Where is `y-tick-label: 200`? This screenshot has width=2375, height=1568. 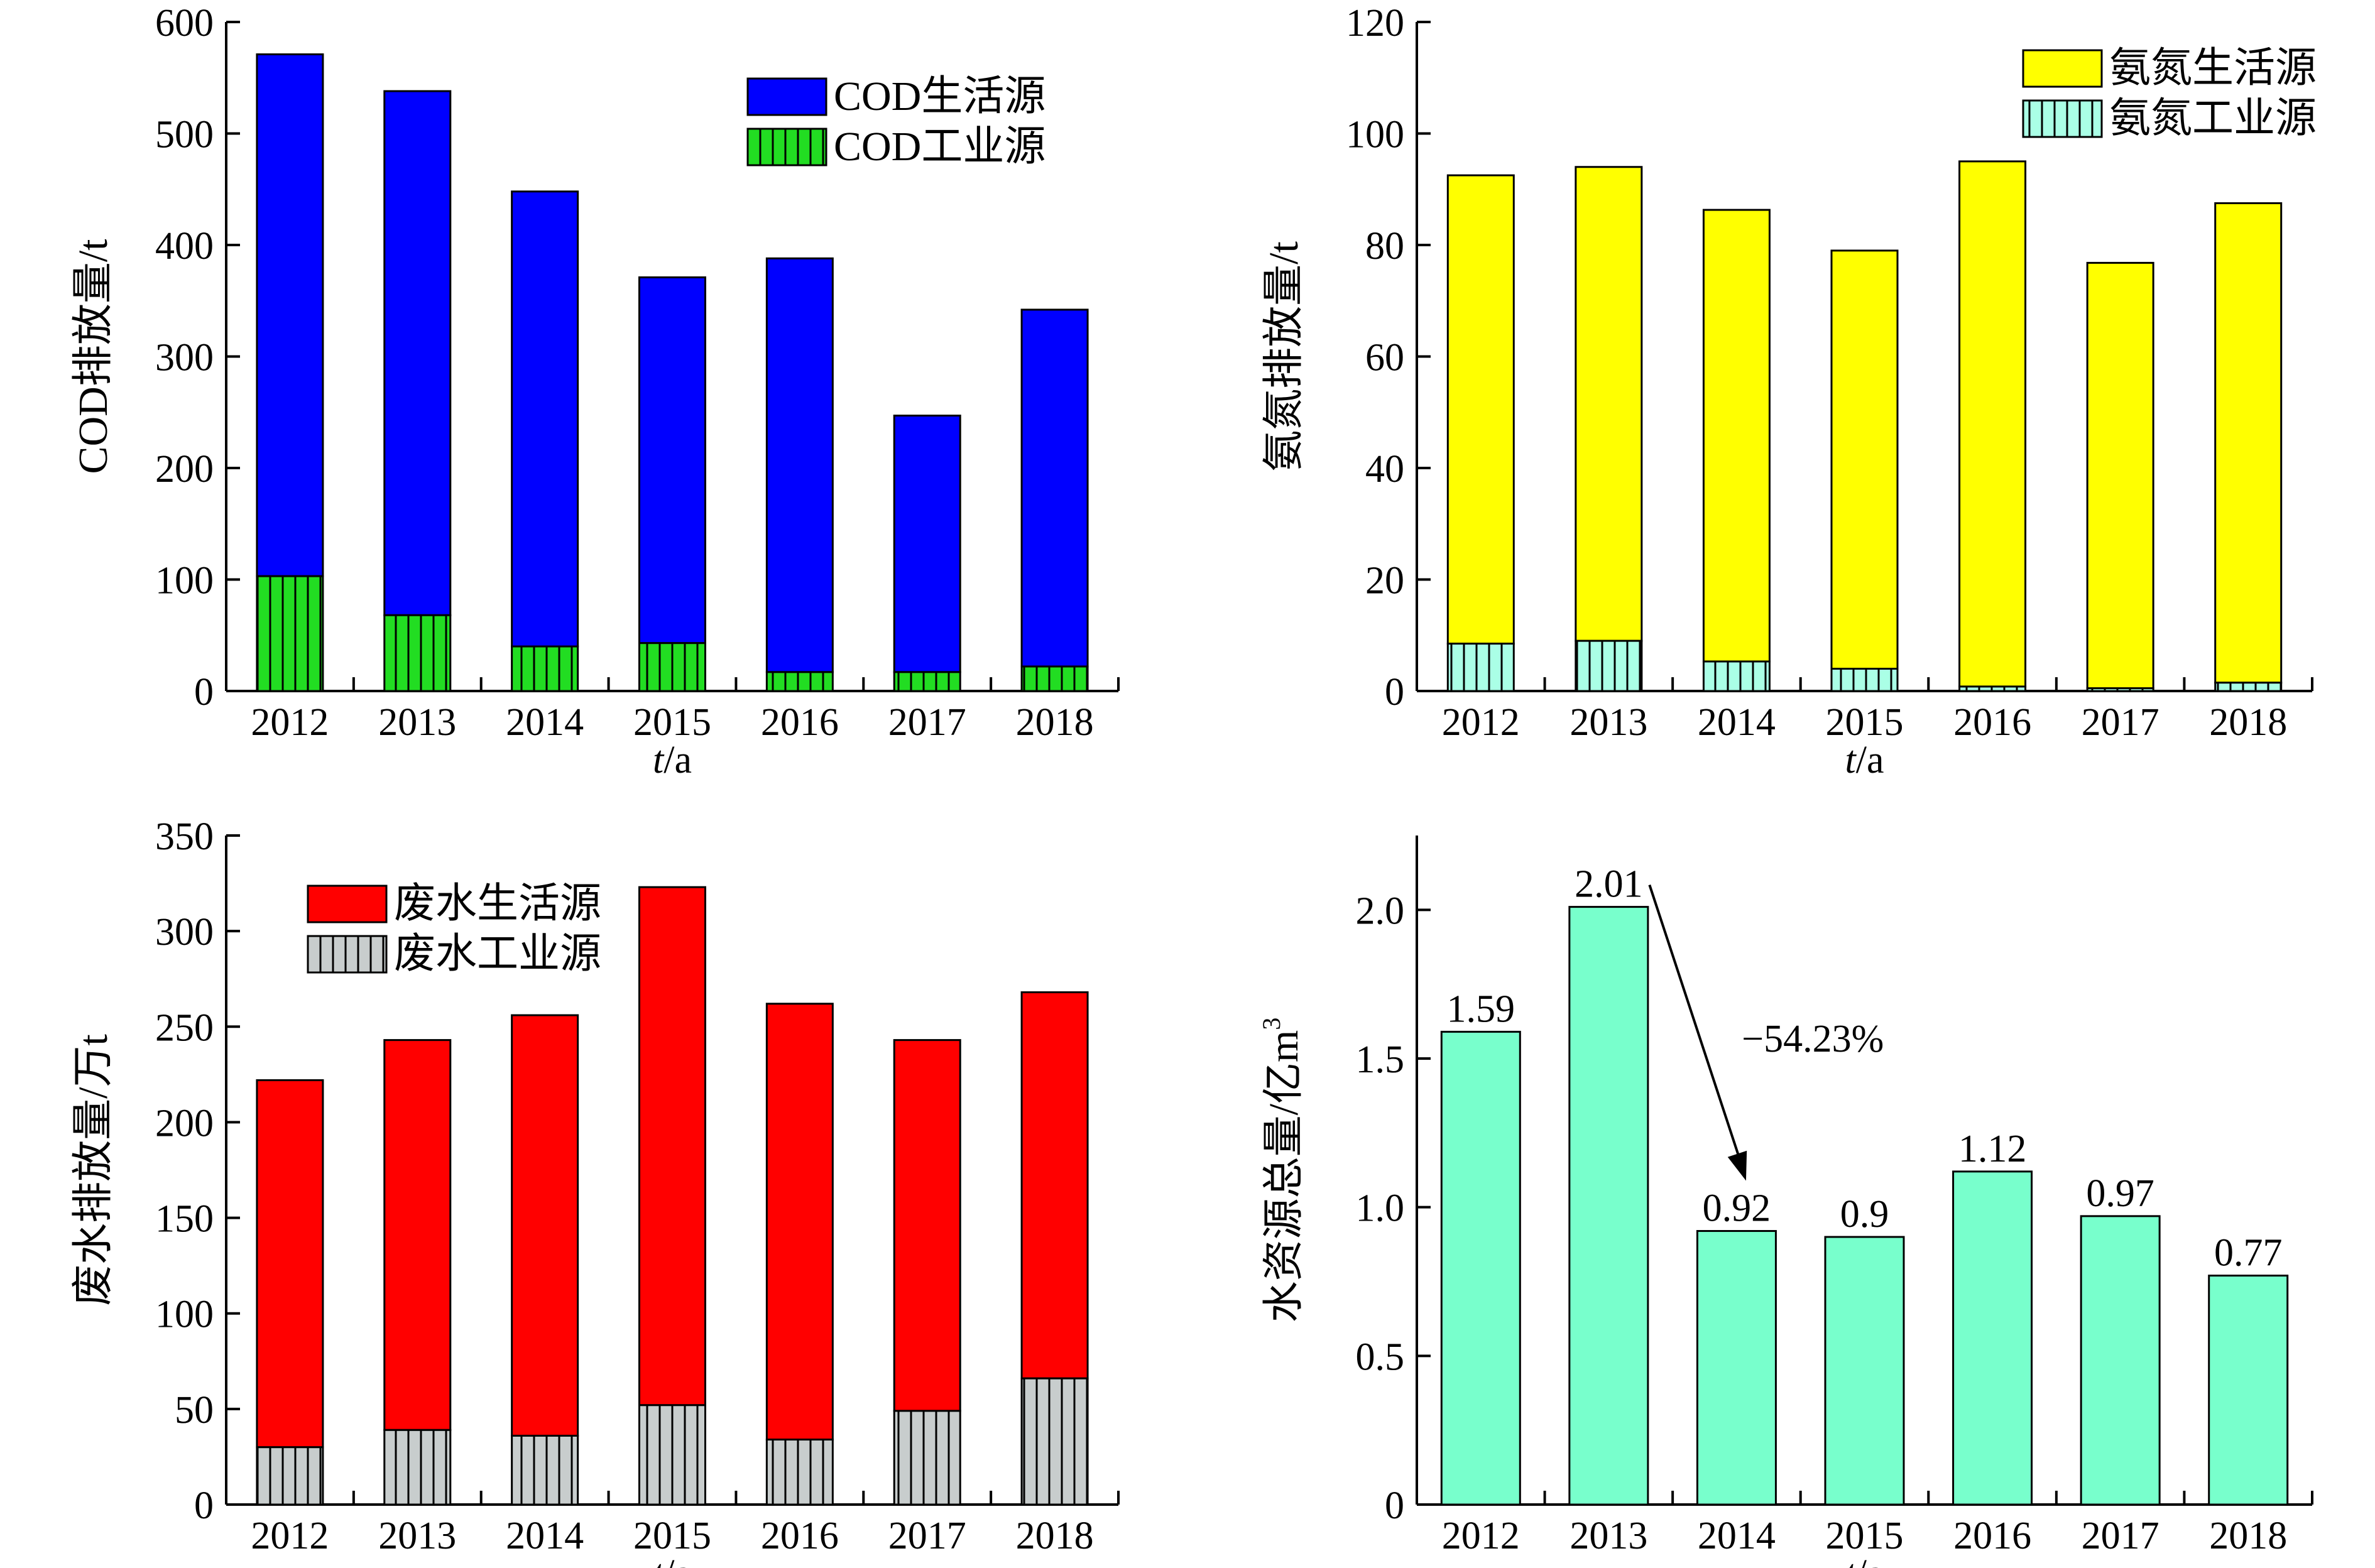
y-tick-label: 200 is located at coordinates (184, 1123).